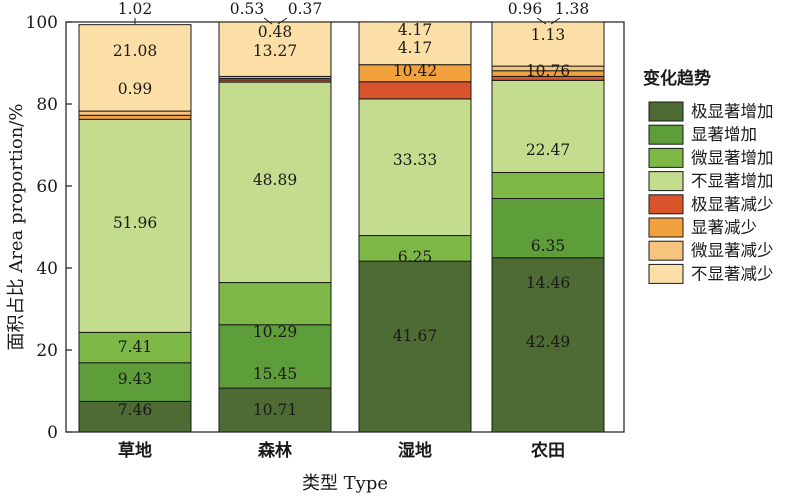 This screenshot has height=497, width=800. I want to click on data-label: 7.41, so click(135, 347).